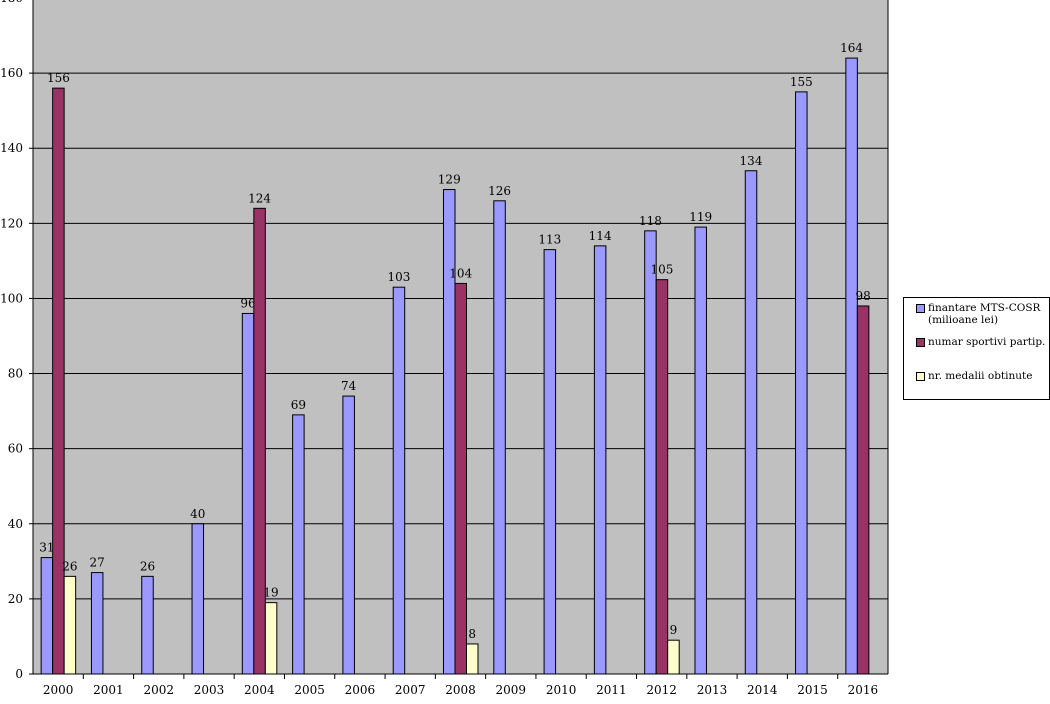 The image size is (1050, 704). Describe the element at coordinates (108, 690) in the screenshot. I see `x-tick-label: 2001` at that location.